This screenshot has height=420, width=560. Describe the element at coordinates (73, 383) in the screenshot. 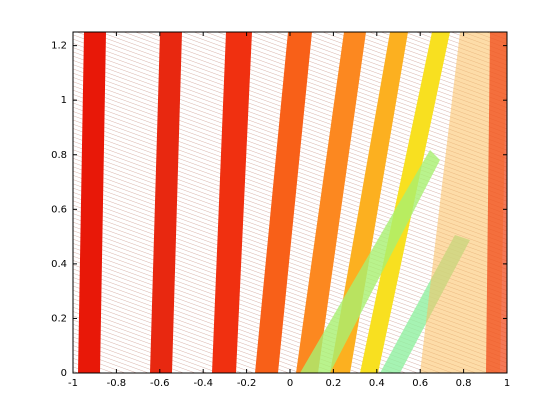

I see `x-tick-label: -1` at that location.